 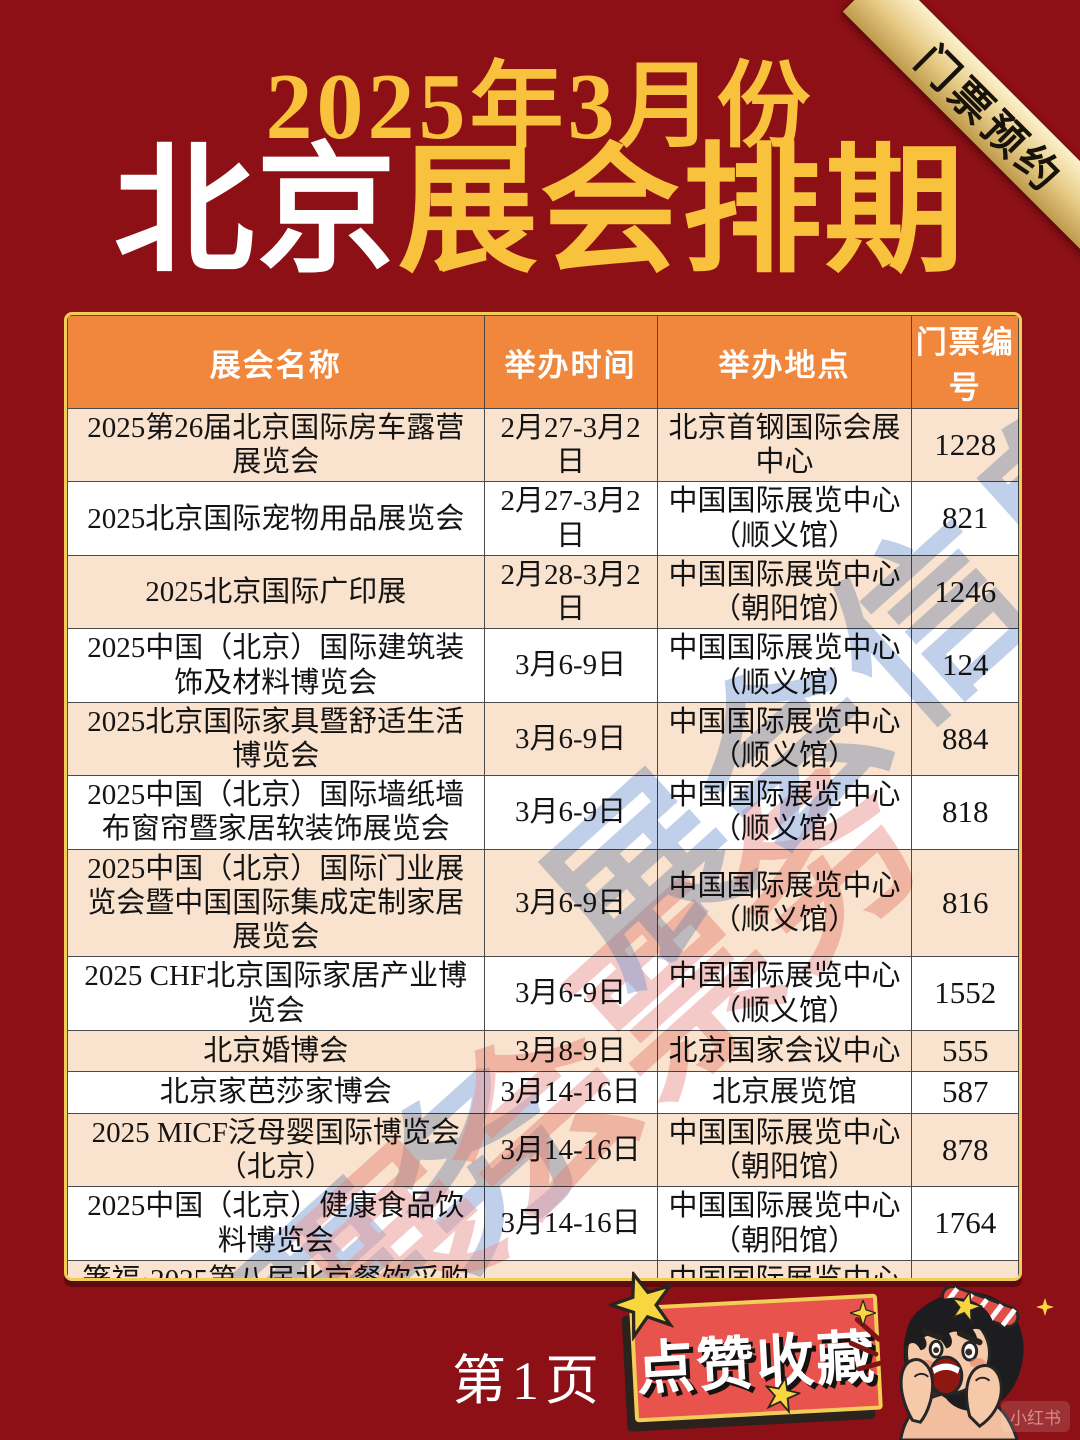 I want to click on ticket-number: 1552, so click(x=965, y=993).